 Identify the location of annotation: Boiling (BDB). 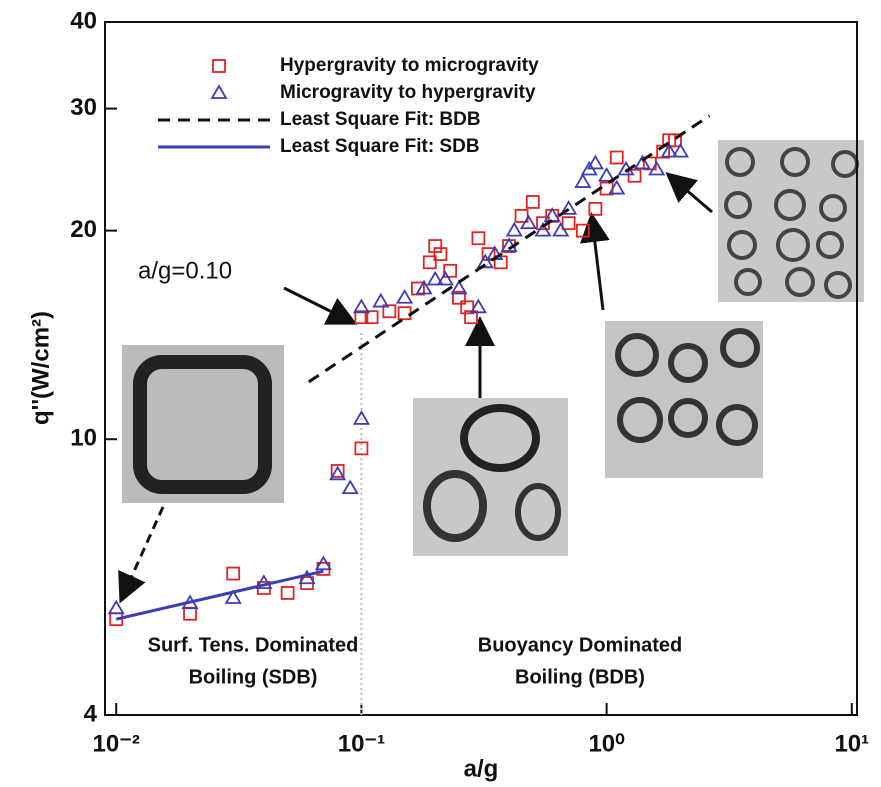
(580, 677).